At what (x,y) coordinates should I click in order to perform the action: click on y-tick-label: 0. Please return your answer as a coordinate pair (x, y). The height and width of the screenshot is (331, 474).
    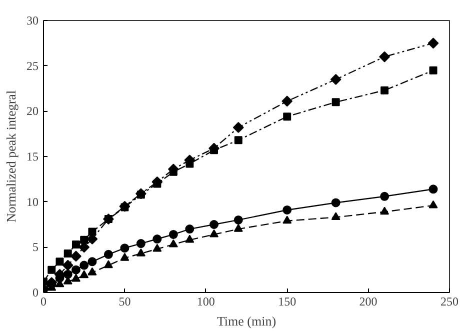
    Looking at the image, I should click on (35, 293).